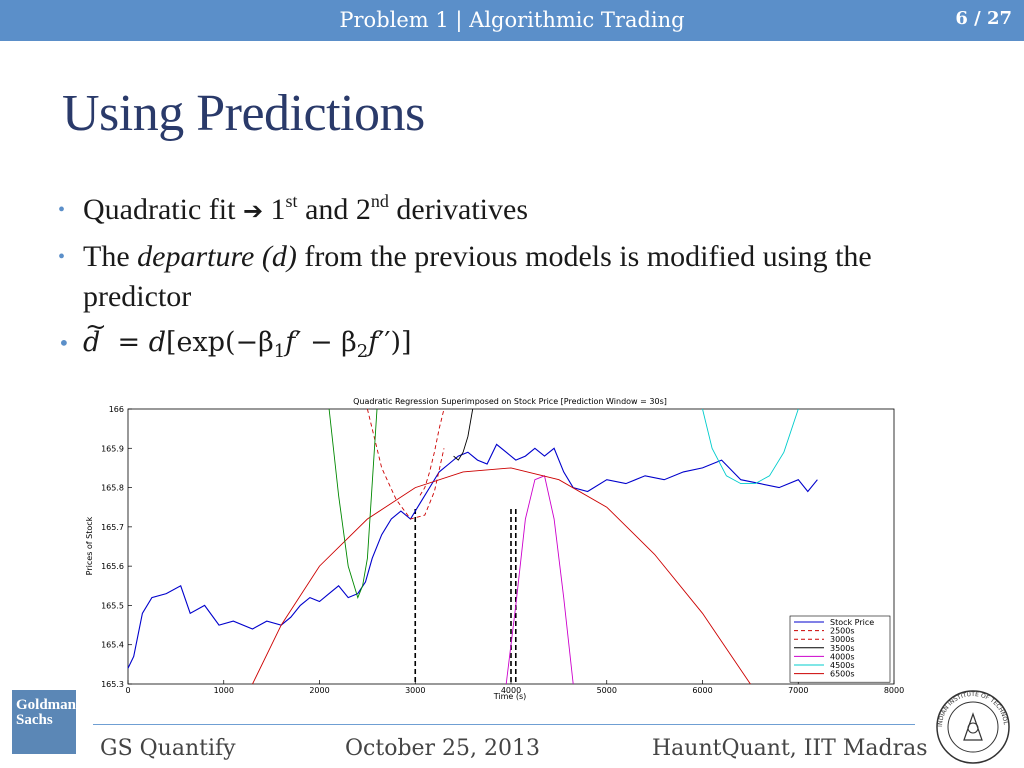 This screenshot has width=1024, height=768. What do you see at coordinates (116, 409) in the screenshot?
I see `y-tick-label: 166` at bounding box center [116, 409].